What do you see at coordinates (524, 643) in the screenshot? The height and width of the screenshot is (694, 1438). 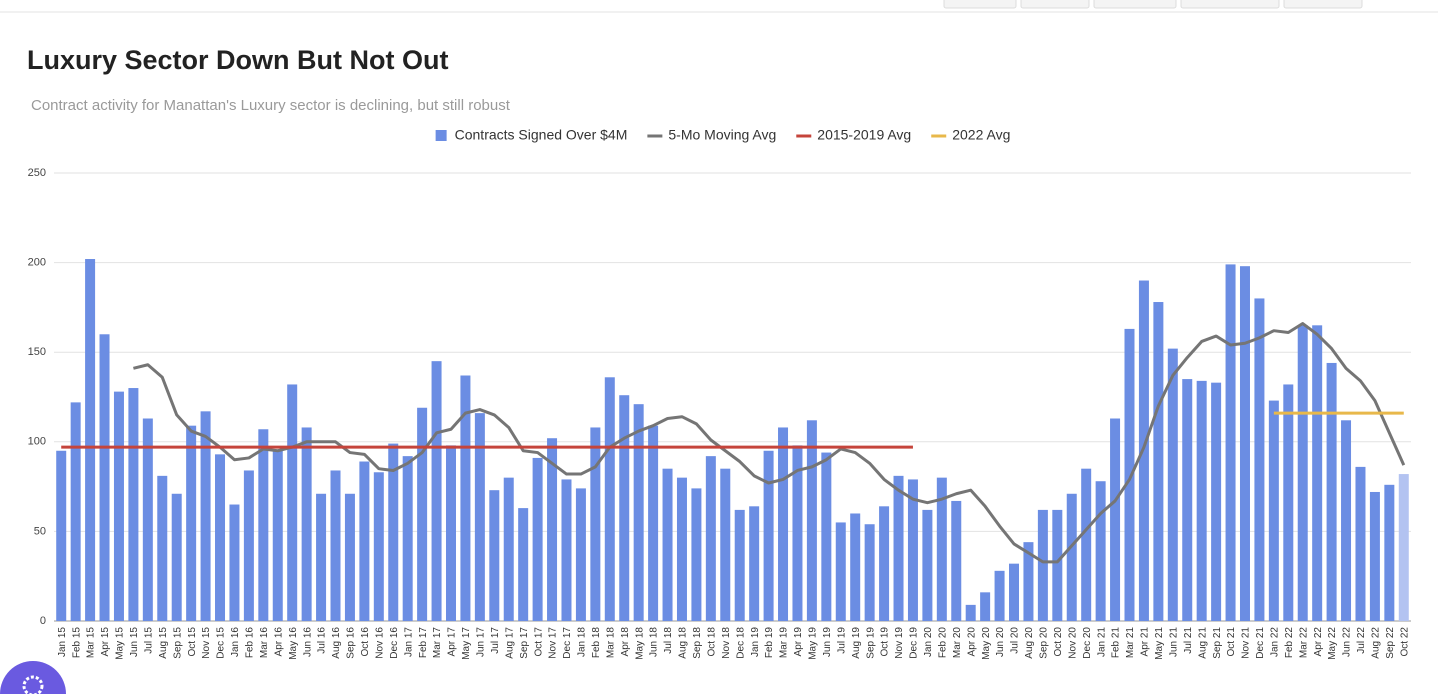 I see `x-tick-label: Sep 17` at bounding box center [524, 643].